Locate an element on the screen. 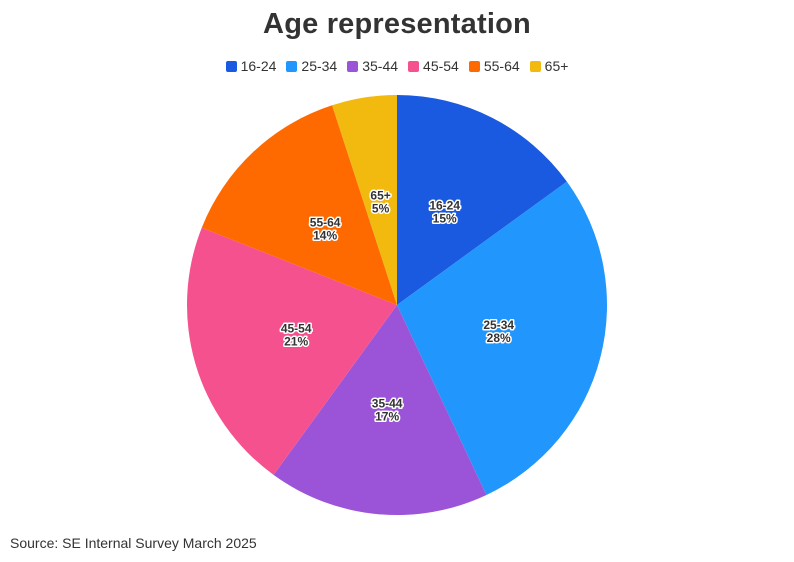 This screenshot has width=794, height=562. slice-category-label: 55-64 is located at coordinates (325, 222).